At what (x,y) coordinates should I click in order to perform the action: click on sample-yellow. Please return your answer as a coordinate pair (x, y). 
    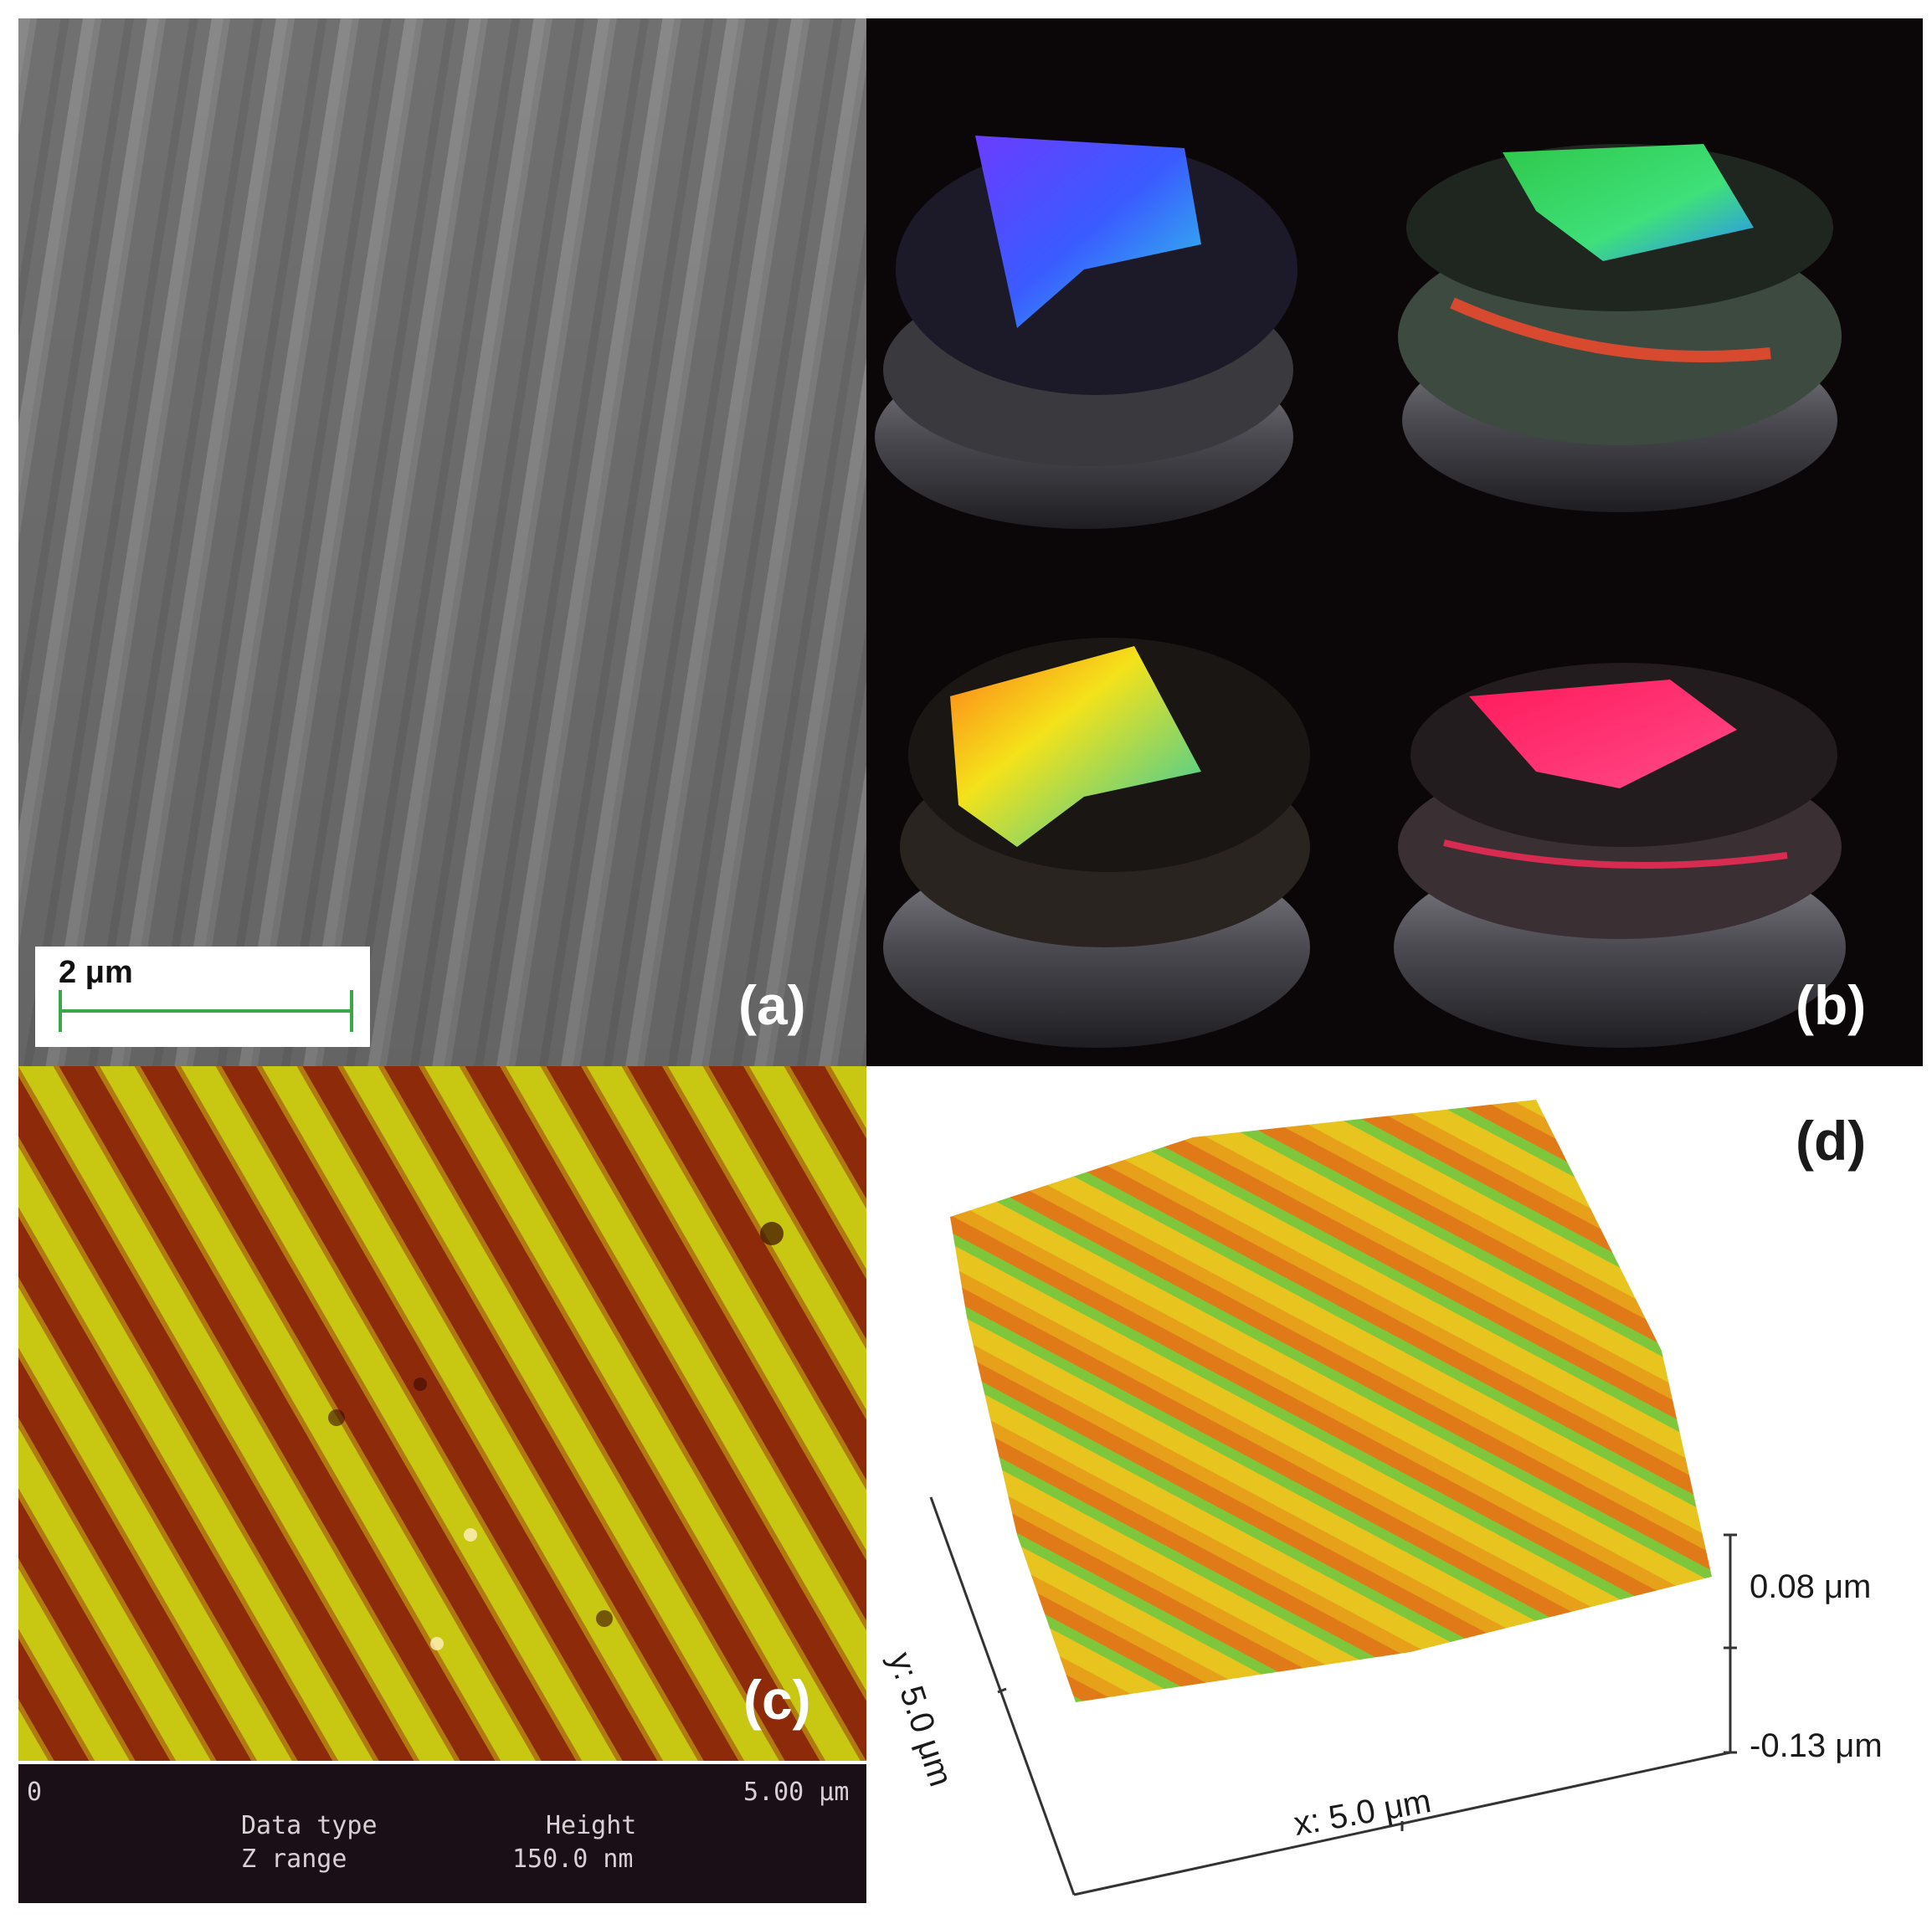
    Looking at the image, I should click on (1097, 843).